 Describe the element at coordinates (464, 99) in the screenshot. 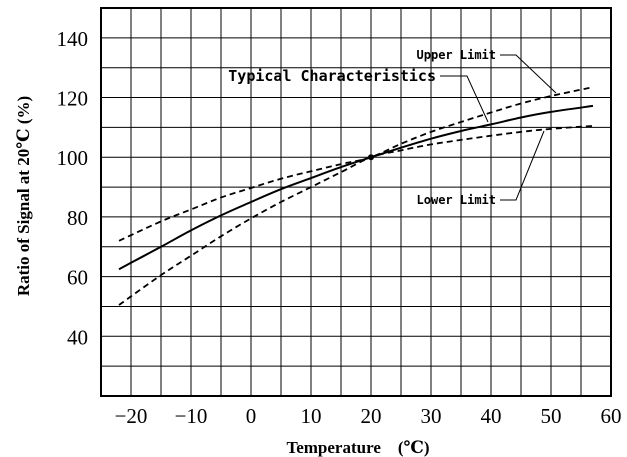

I see `annotation-leader-typical-characteristics` at that location.